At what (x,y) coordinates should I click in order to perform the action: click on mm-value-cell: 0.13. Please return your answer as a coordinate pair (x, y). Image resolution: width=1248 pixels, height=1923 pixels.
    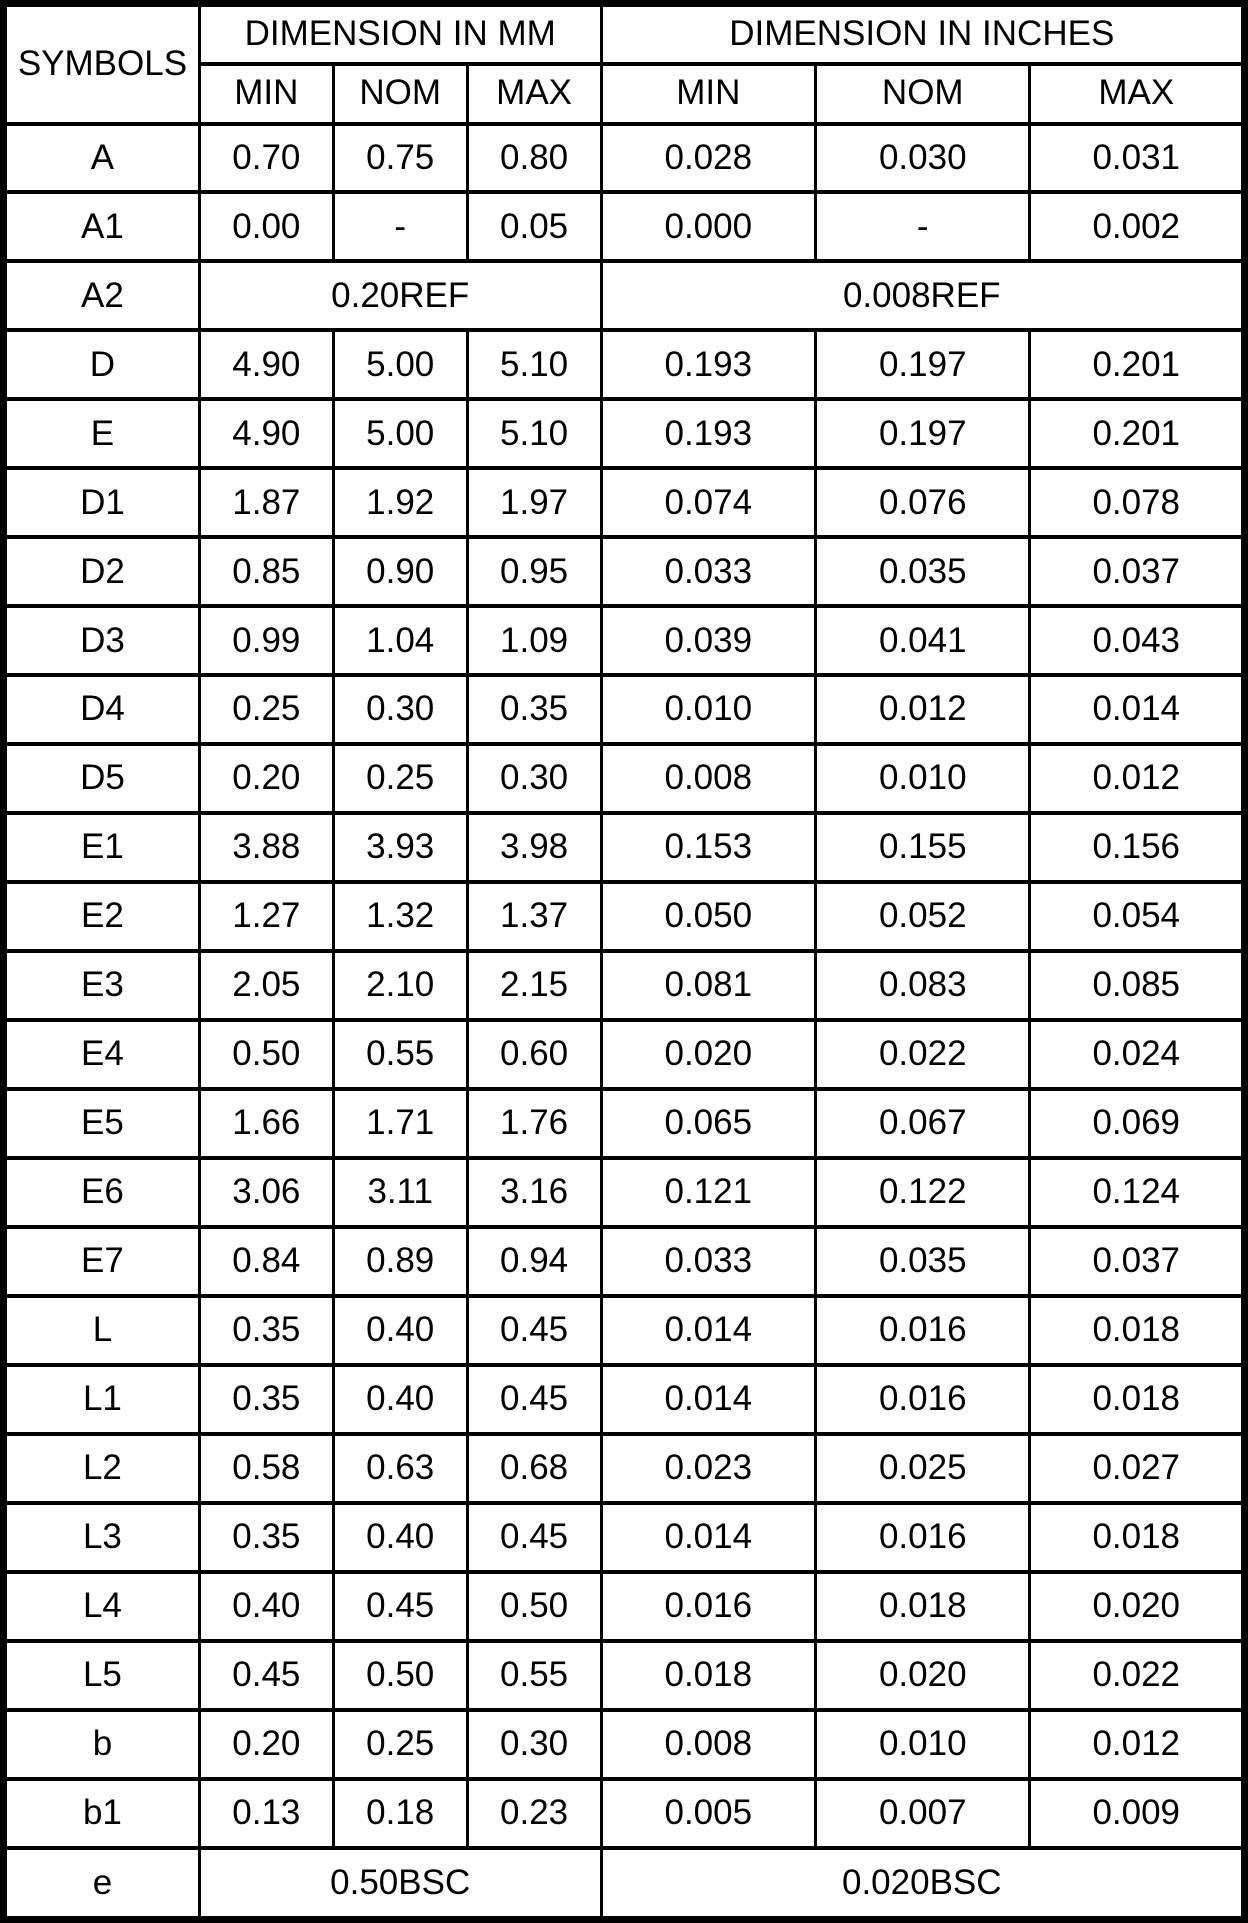
    Looking at the image, I should click on (266, 1813).